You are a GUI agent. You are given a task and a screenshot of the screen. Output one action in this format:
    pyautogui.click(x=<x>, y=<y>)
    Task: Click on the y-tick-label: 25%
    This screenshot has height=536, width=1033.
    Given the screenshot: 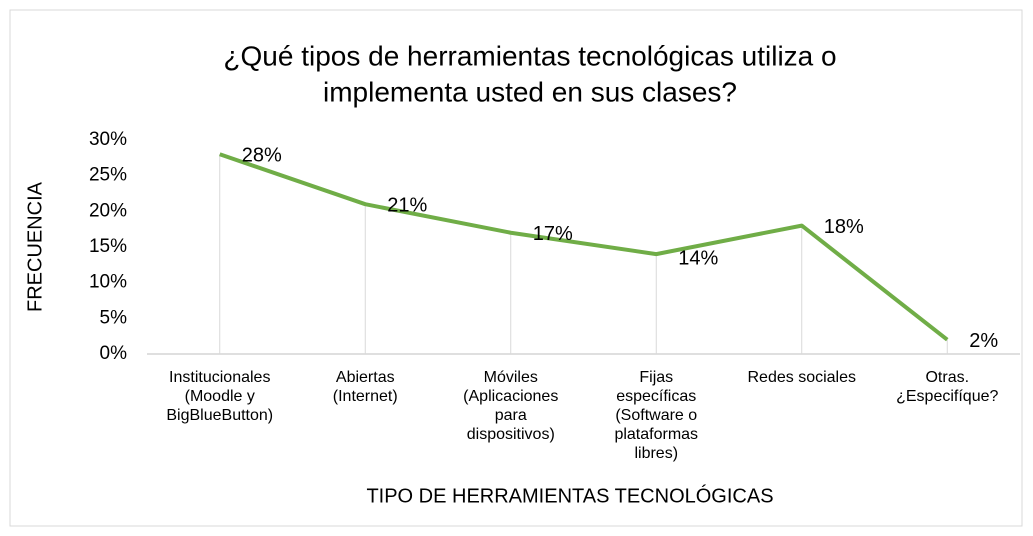 What is the action you would take?
    pyautogui.click(x=108, y=175)
    